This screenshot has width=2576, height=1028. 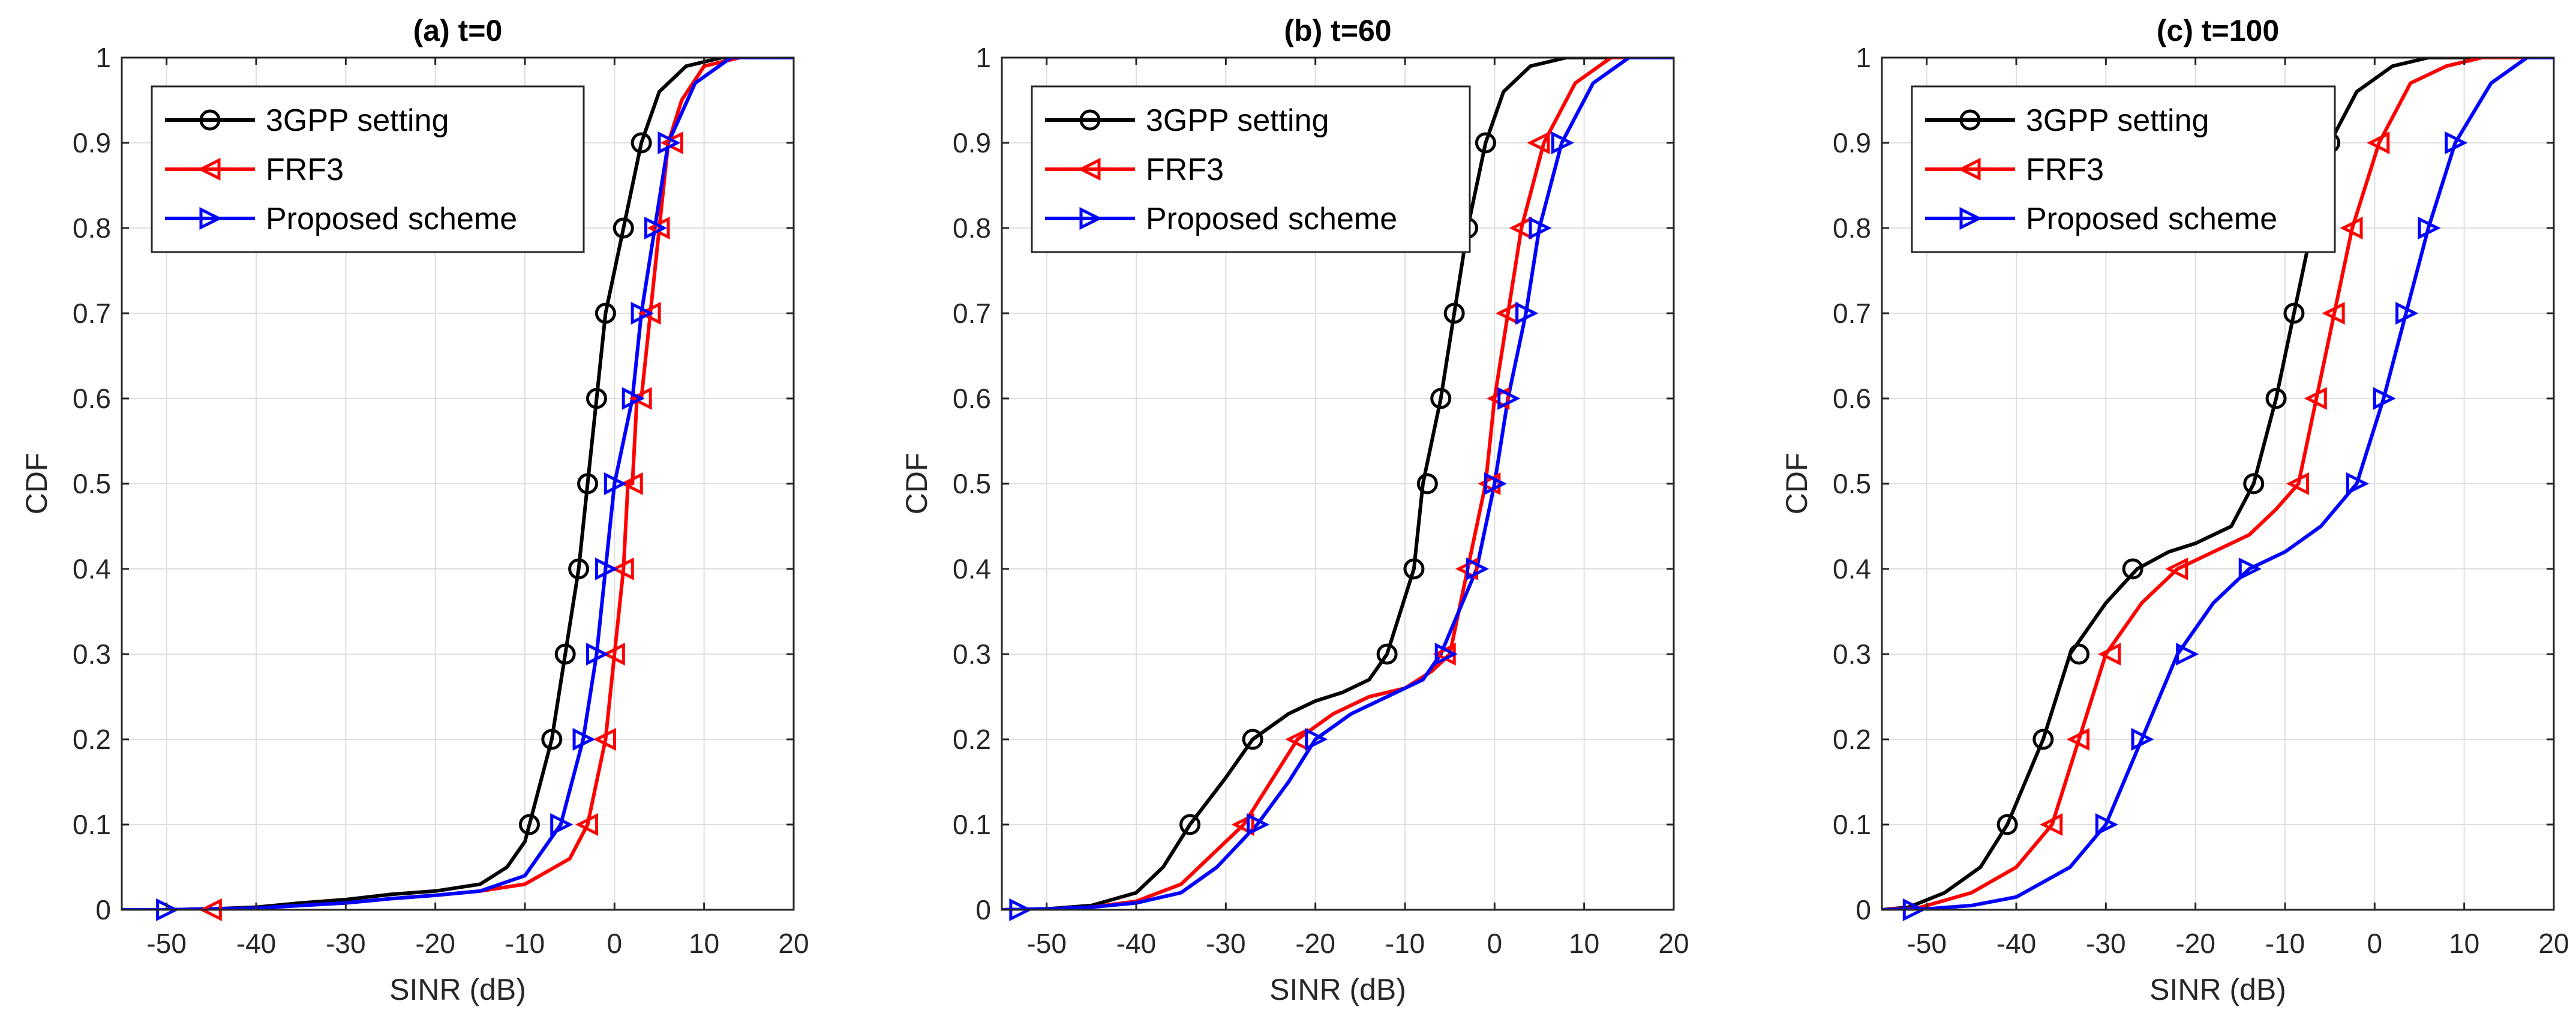 What do you see at coordinates (2464, 943) in the screenshot?
I see `x-tick-label: 10` at bounding box center [2464, 943].